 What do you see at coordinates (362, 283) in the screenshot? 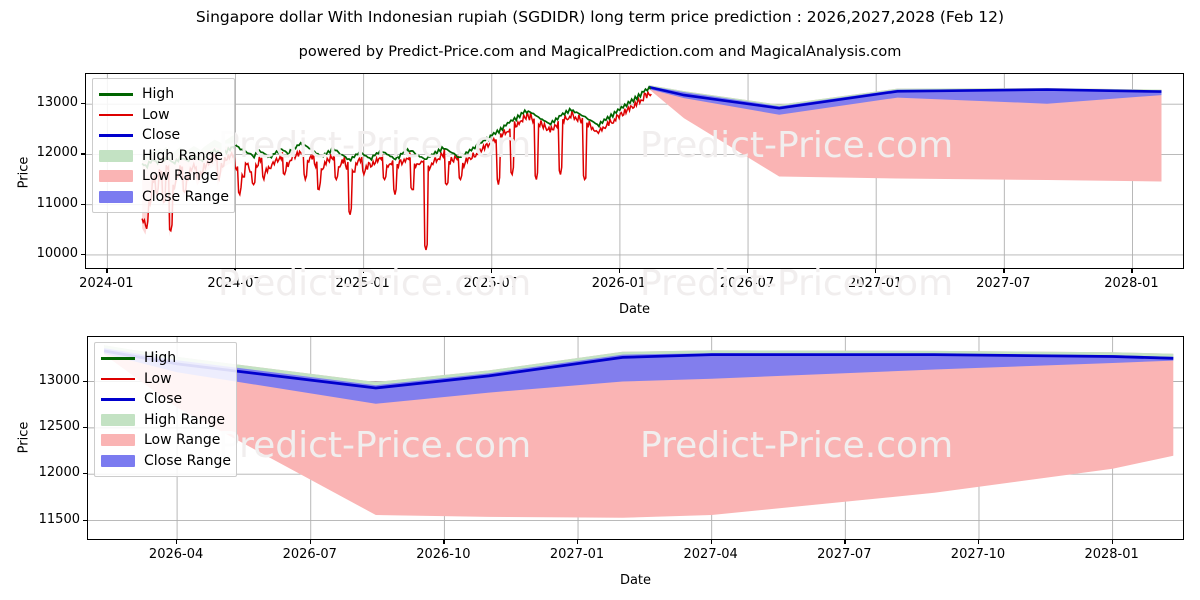
I see `x-tick-label: 2025-01` at bounding box center [362, 283].